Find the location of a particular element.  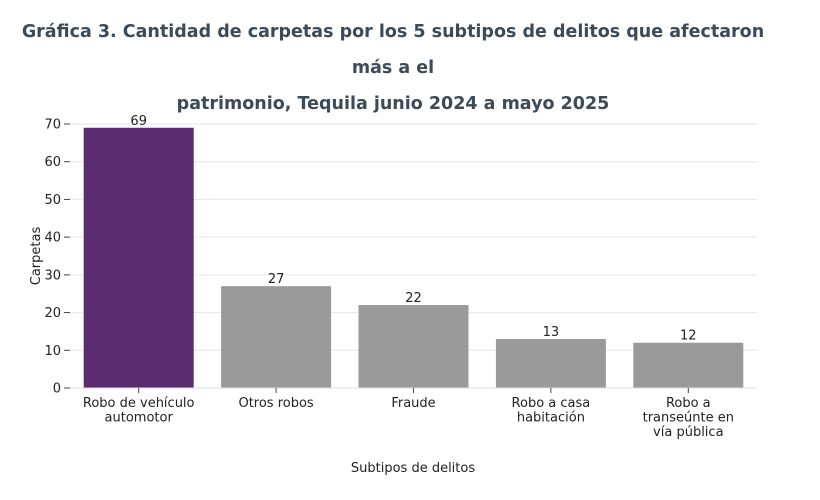

x-tick-label-line: Otros robos is located at coordinates (275, 403).